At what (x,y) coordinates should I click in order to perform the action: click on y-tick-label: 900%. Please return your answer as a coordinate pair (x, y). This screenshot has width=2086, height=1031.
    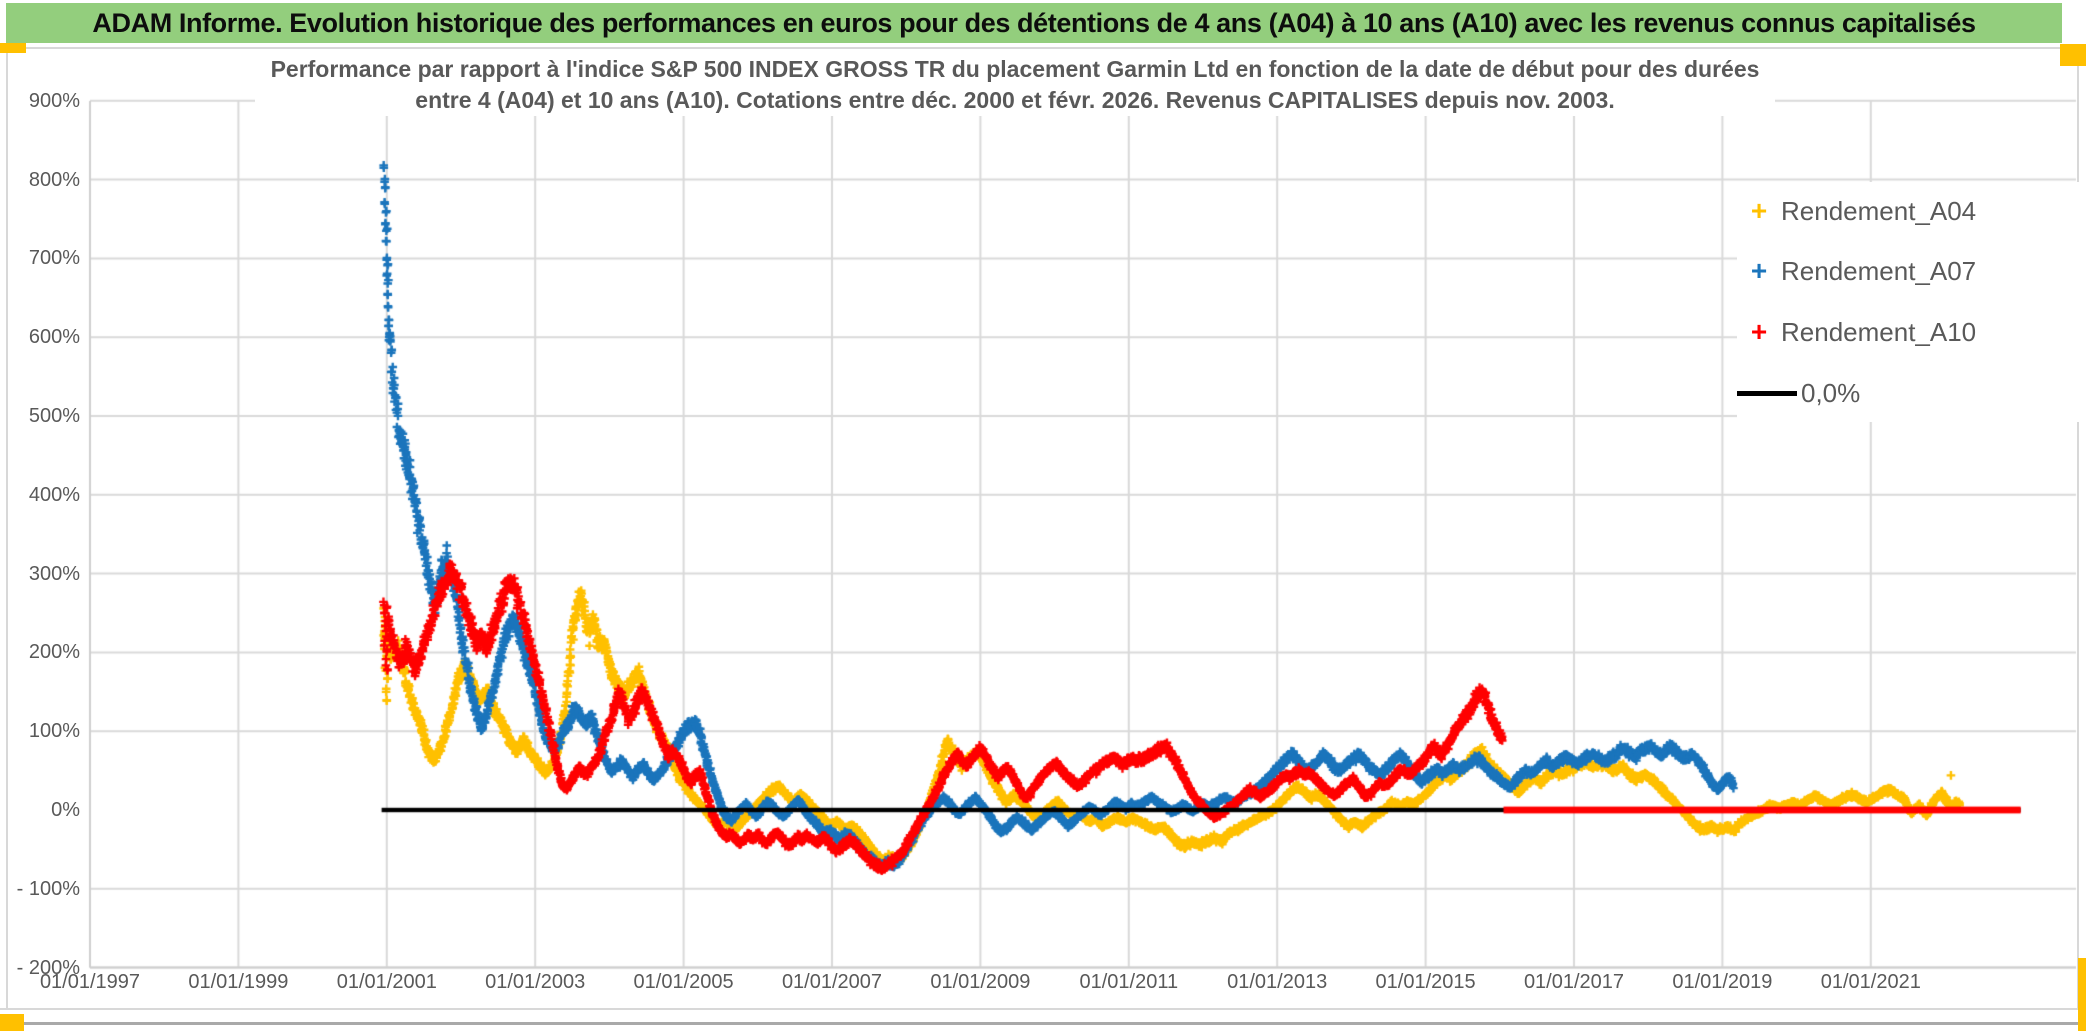
    Looking at the image, I should click on (54, 100).